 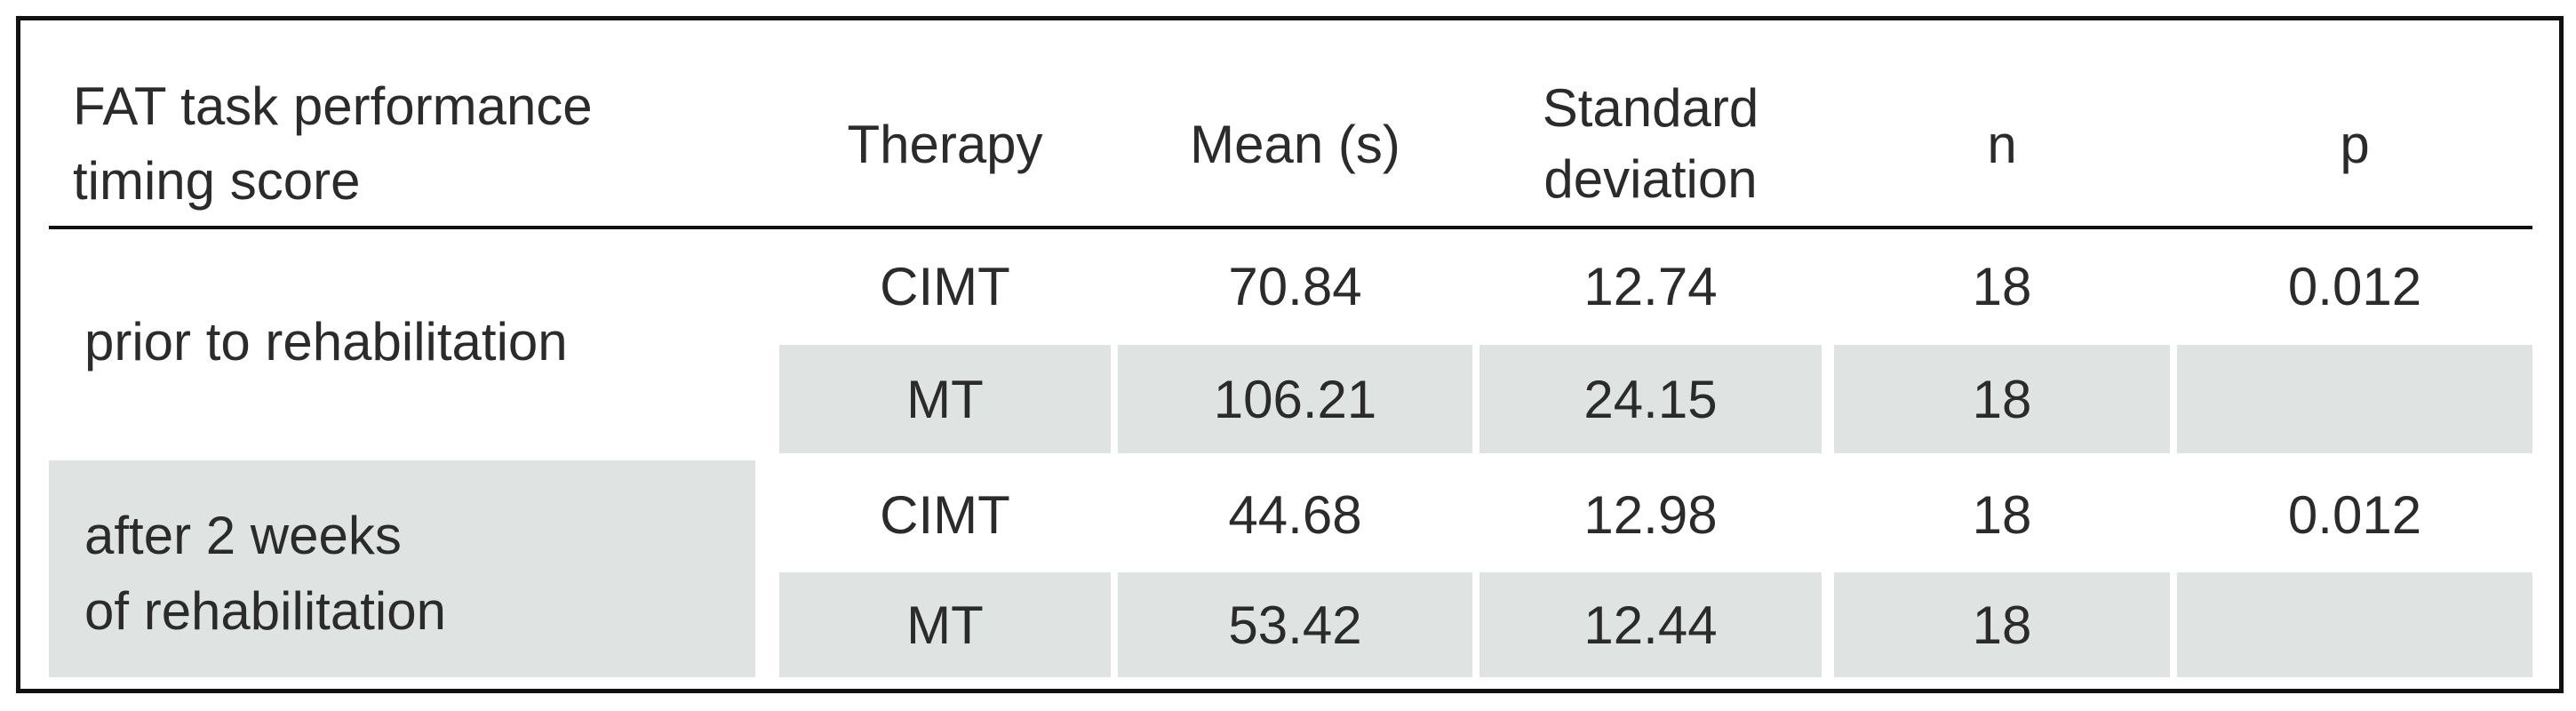 I want to click on cell-text: 24.15, so click(x=1651, y=399).